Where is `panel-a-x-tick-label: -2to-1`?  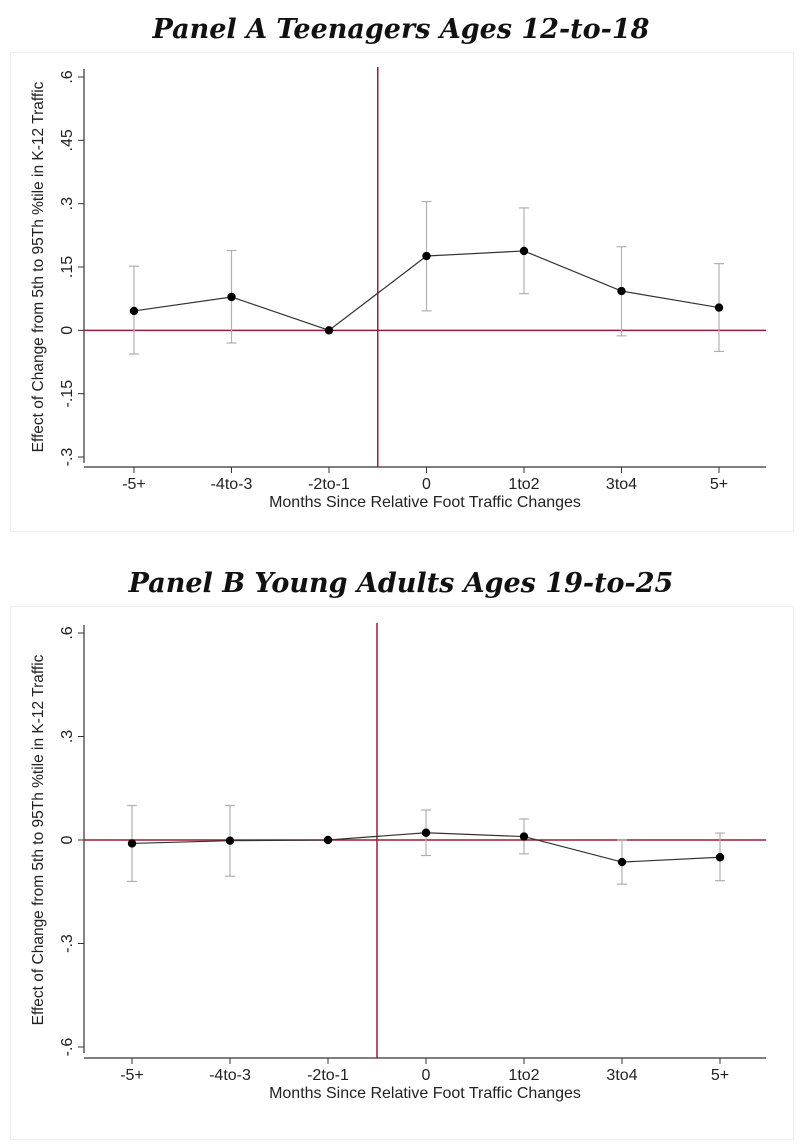
panel-a-x-tick-label: -2to-1 is located at coordinates (329, 484).